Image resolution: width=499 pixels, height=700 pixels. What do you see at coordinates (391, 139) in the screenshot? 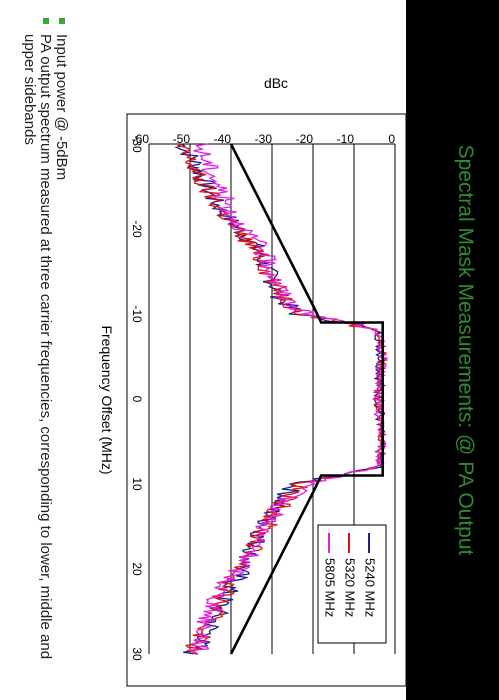
I see `y-tick-label: 0` at bounding box center [391, 139].